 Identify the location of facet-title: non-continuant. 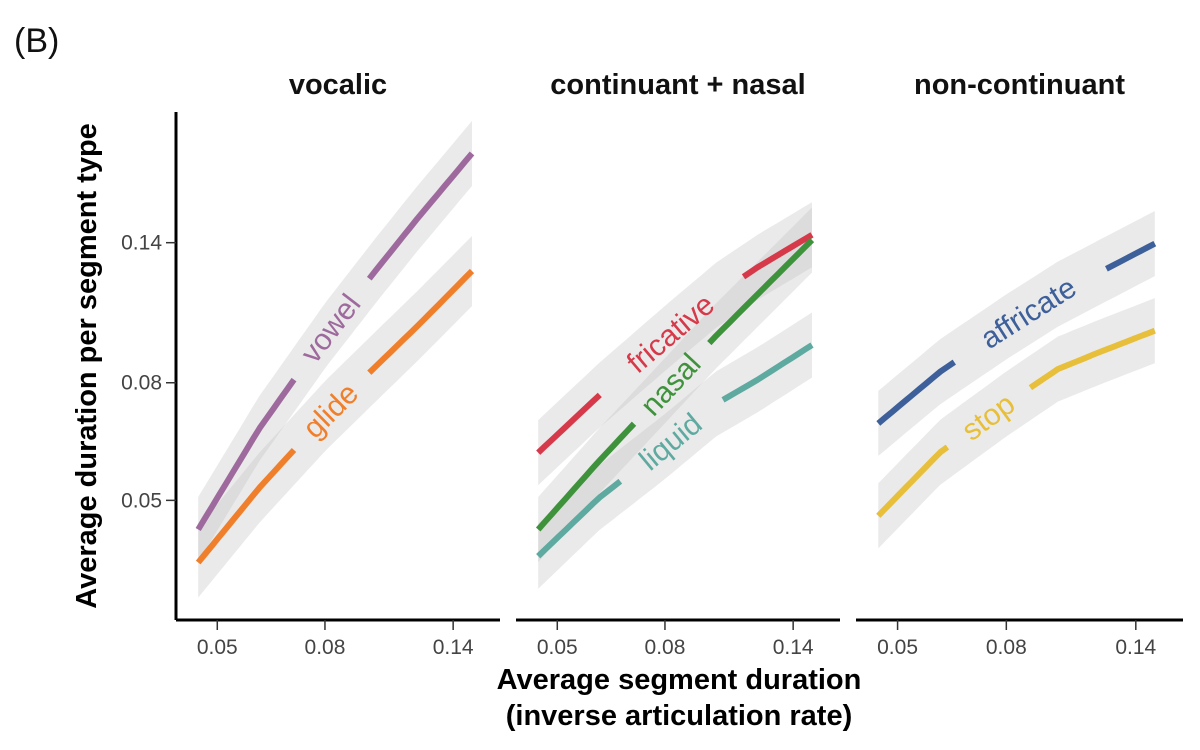
(1019, 85).